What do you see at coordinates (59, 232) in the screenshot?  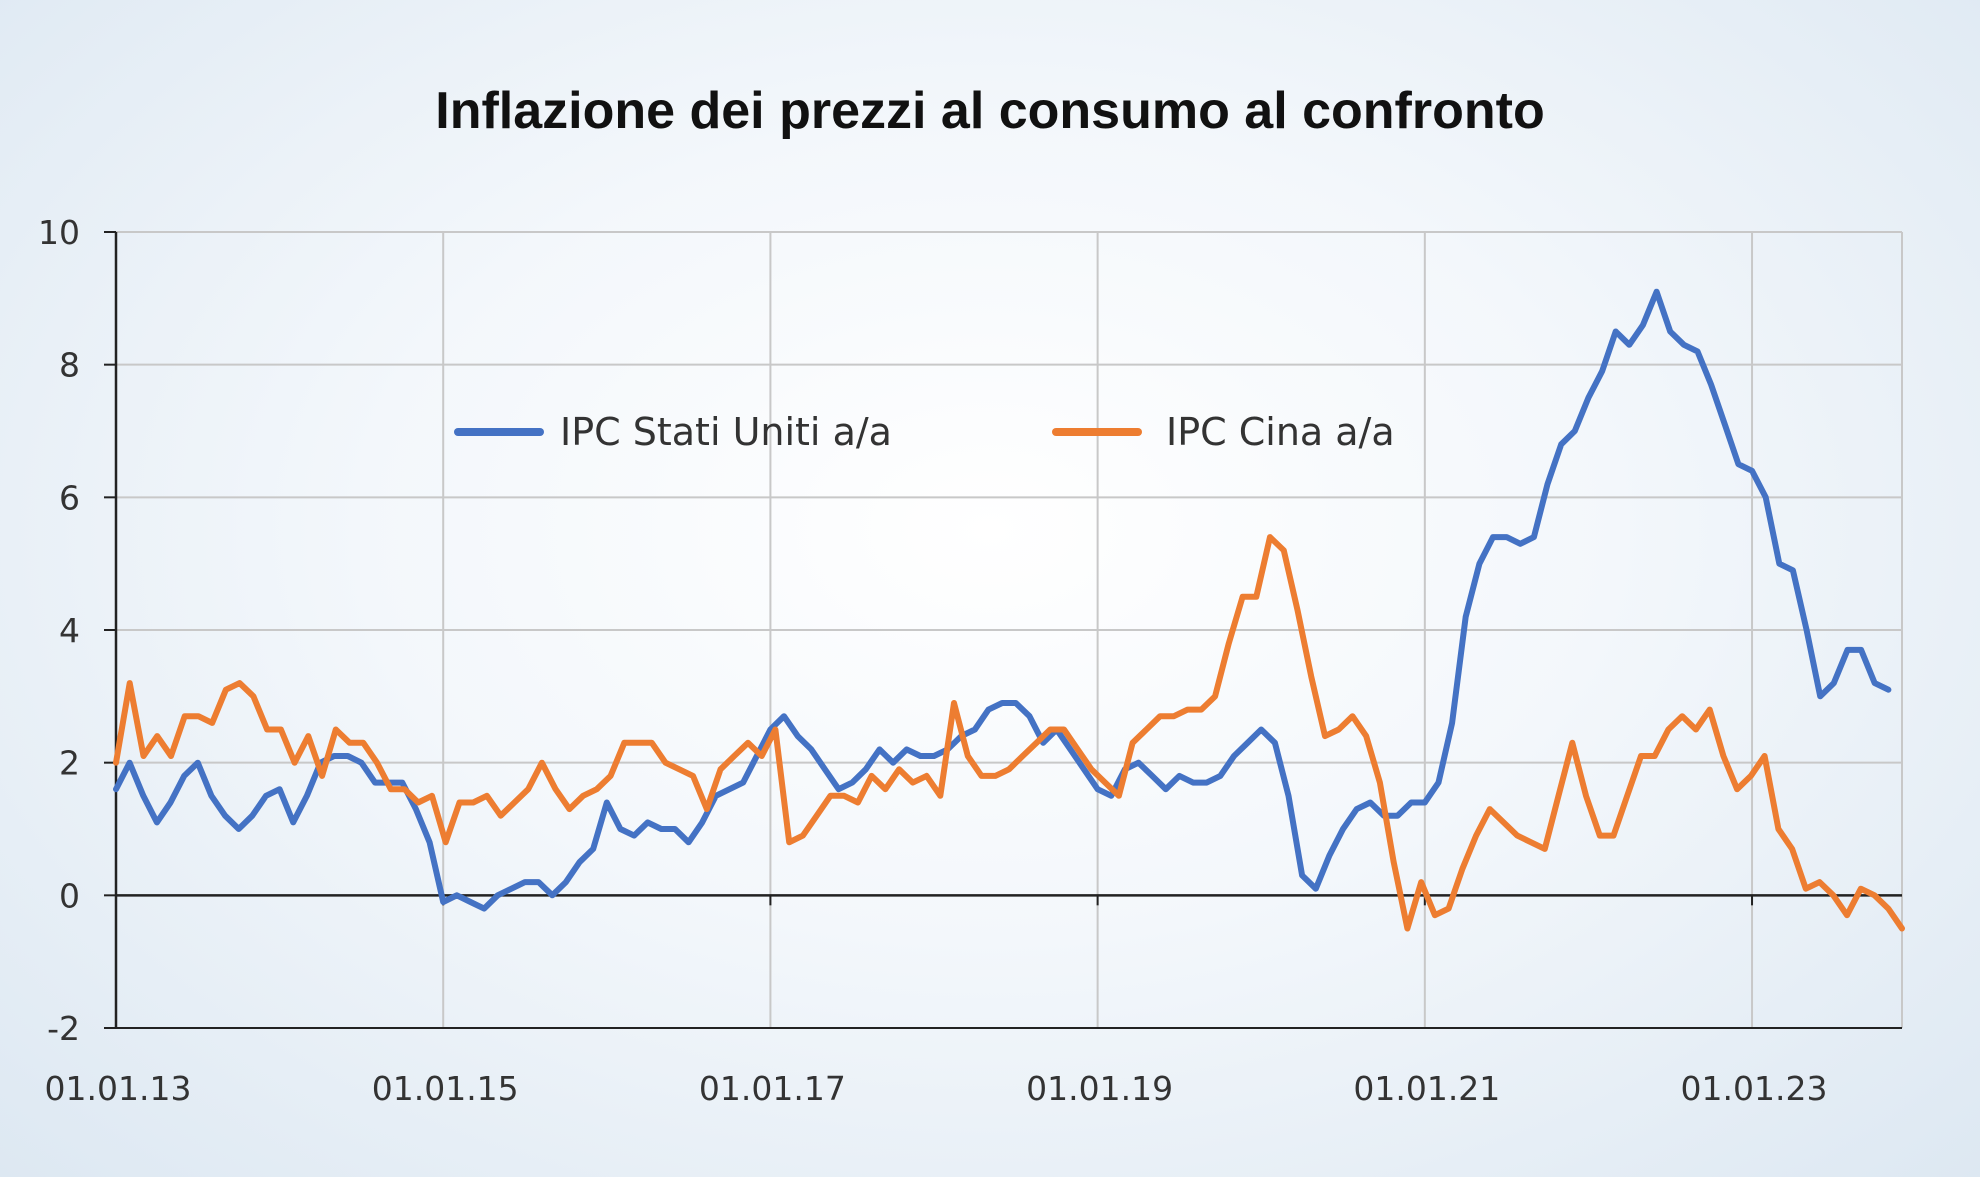 I see `y-tick-label: 10` at bounding box center [59, 232].